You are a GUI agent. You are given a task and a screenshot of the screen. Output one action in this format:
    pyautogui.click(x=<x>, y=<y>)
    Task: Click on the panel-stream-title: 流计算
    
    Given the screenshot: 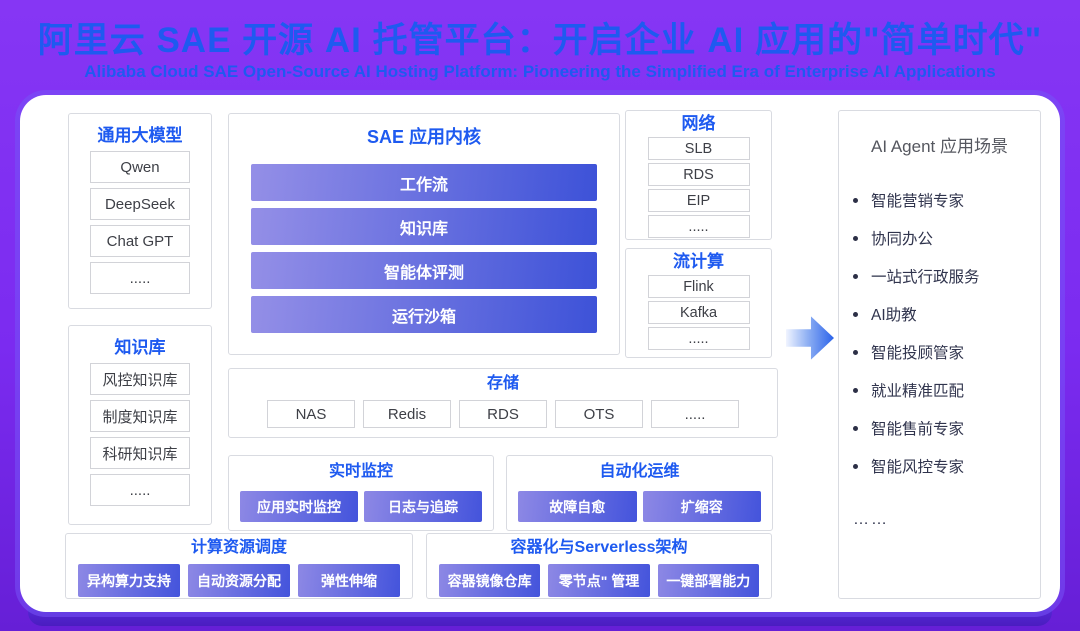 What is the action you would take?
    pyautogui.click(x=698, y=261)
    